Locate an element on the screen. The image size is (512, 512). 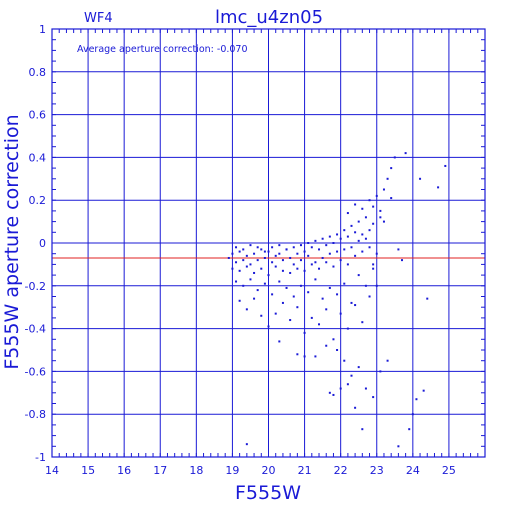
y-tick-label: 0.2 is located at coordinates (38, 200).